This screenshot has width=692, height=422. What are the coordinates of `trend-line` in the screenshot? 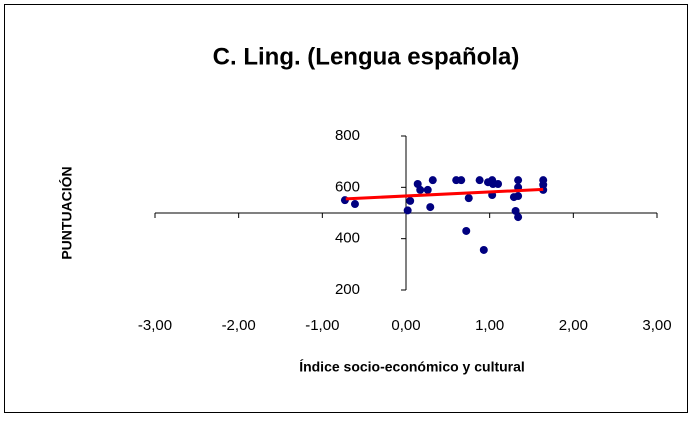 It's located at (444, 194).